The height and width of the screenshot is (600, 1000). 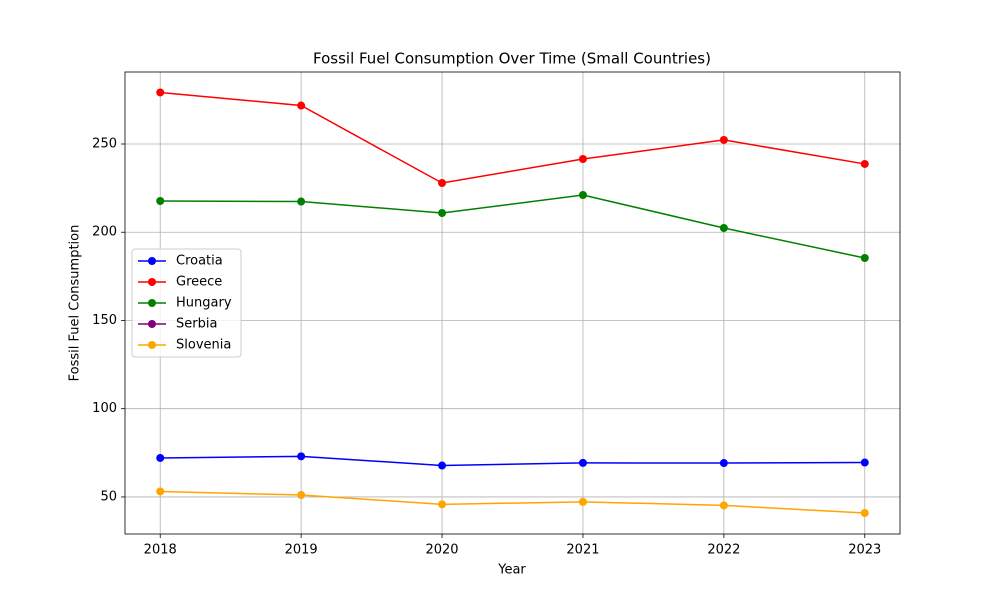 What do you see at coordinates (104, 320) in the screenshot?
I see `y-tick-label: 150` at bounding box center [104, 320].